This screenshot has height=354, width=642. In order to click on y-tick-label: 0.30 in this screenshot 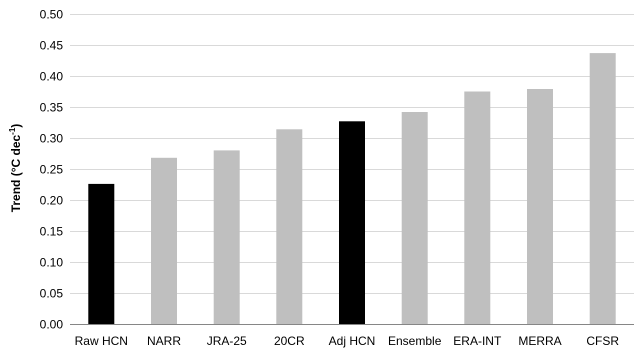, I will do `click(52, 139)`.